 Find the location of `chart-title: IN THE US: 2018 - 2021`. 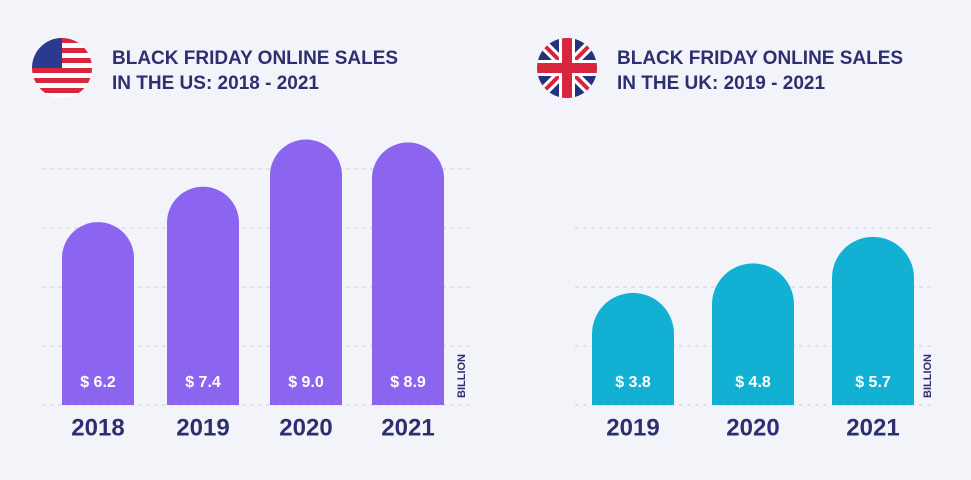

chart-title: IN THE US: 2018 - 2021 is located at coordinates (215, 83).